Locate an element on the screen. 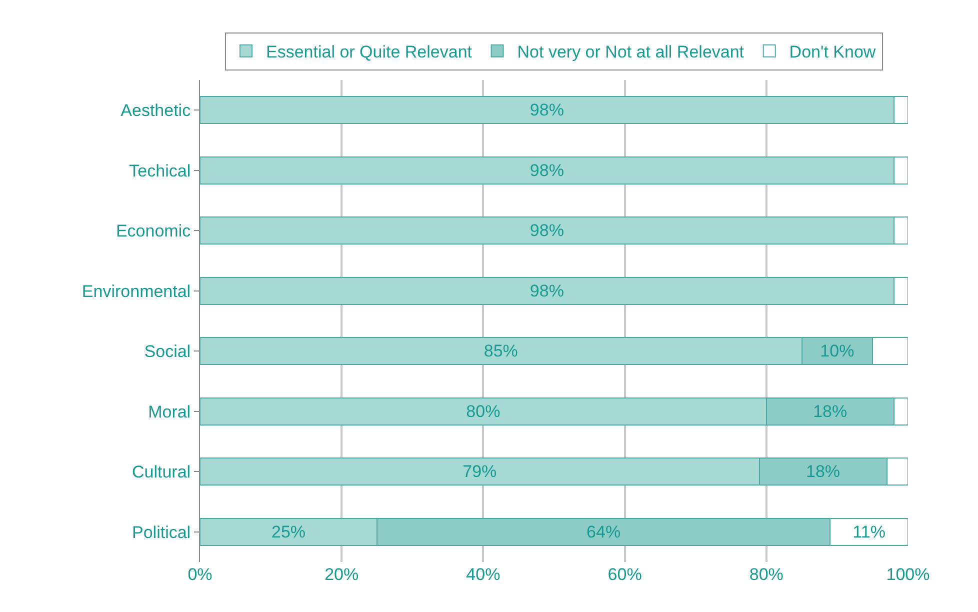  y-tick-label: Moral is located at coordinates (169, 412).